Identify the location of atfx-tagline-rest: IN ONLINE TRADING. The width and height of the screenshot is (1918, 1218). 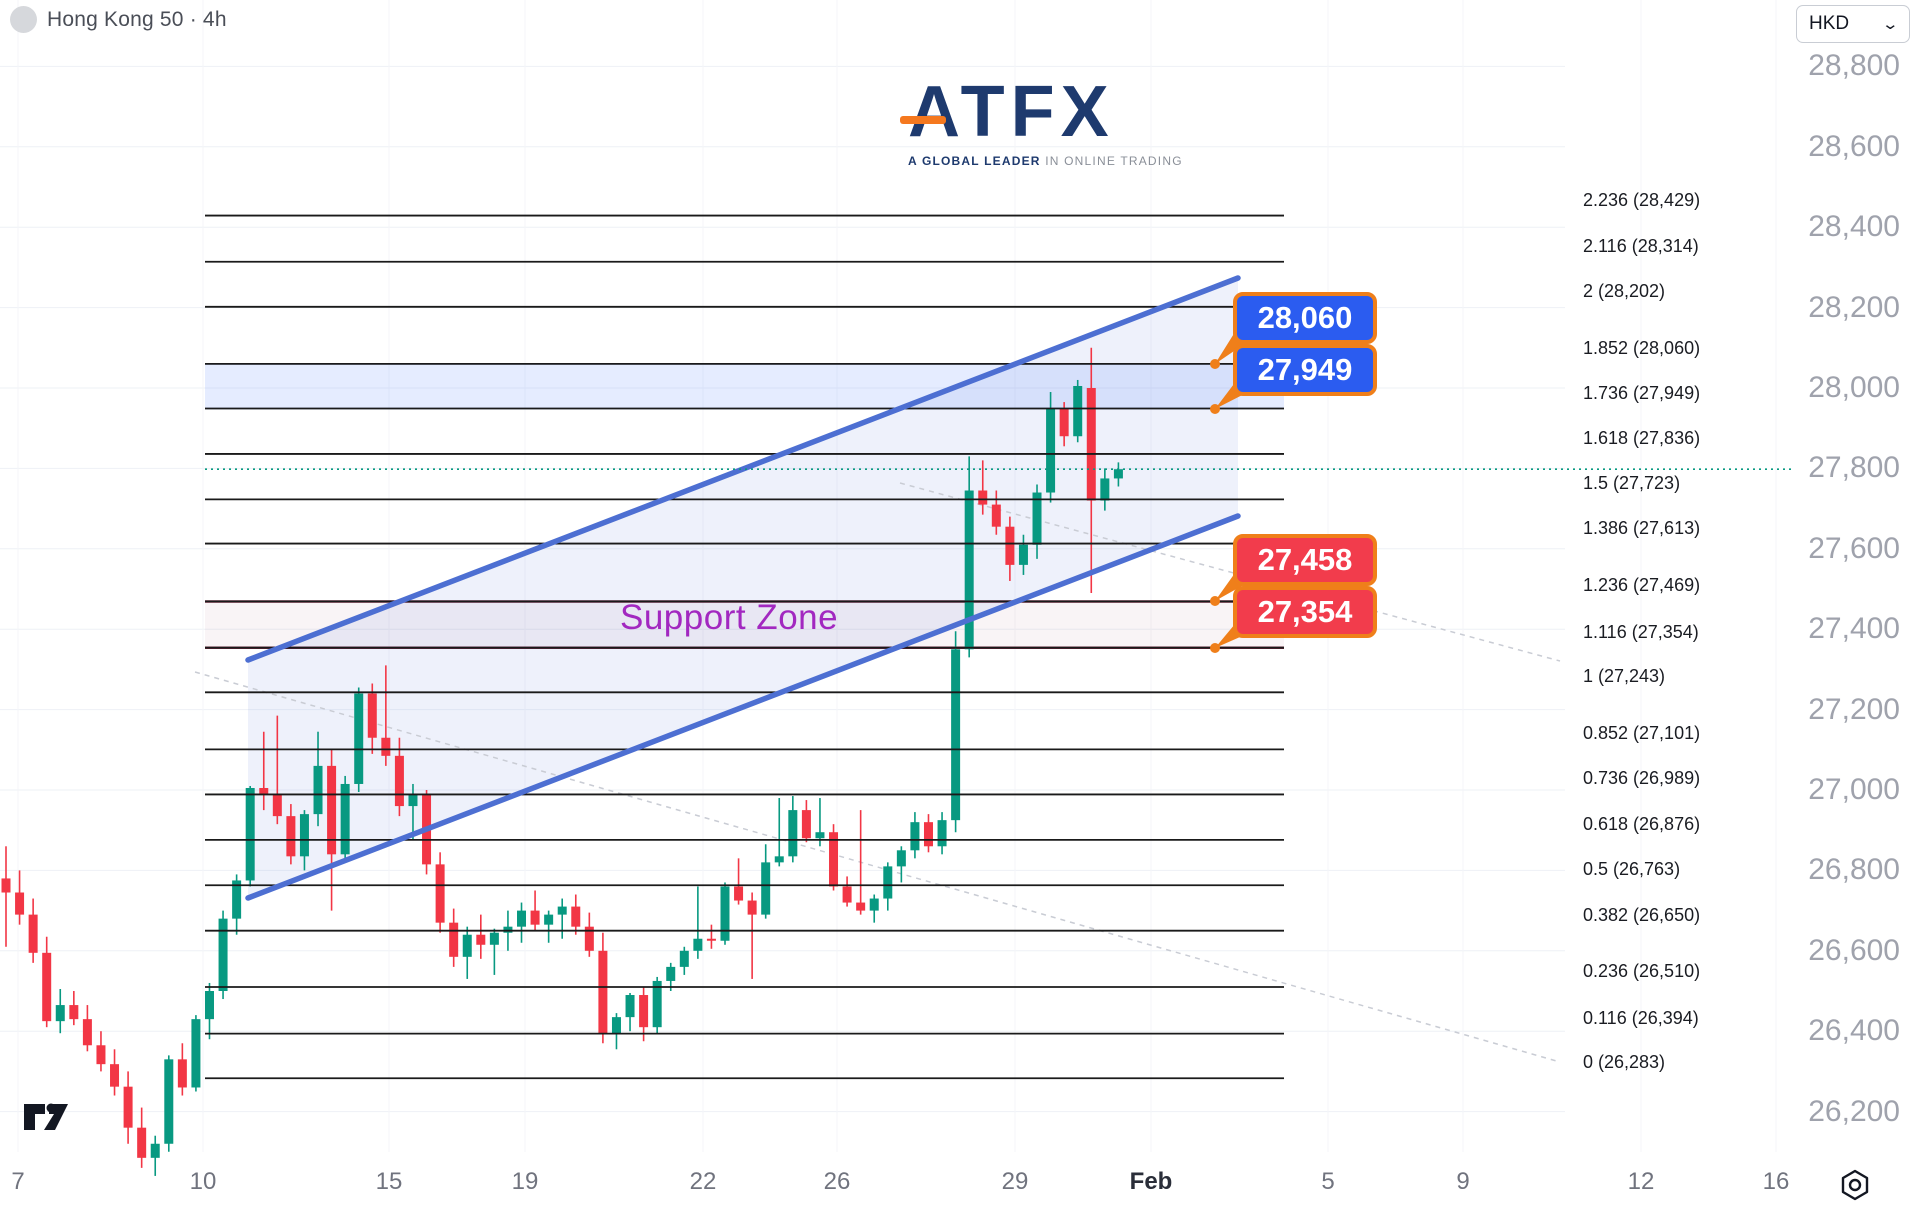
(1111, 161).